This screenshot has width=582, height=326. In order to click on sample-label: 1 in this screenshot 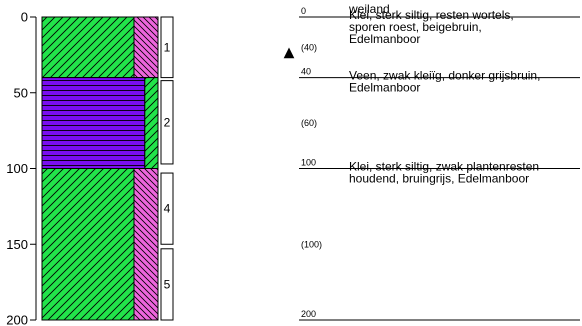, I will do `click(167, 47)`.